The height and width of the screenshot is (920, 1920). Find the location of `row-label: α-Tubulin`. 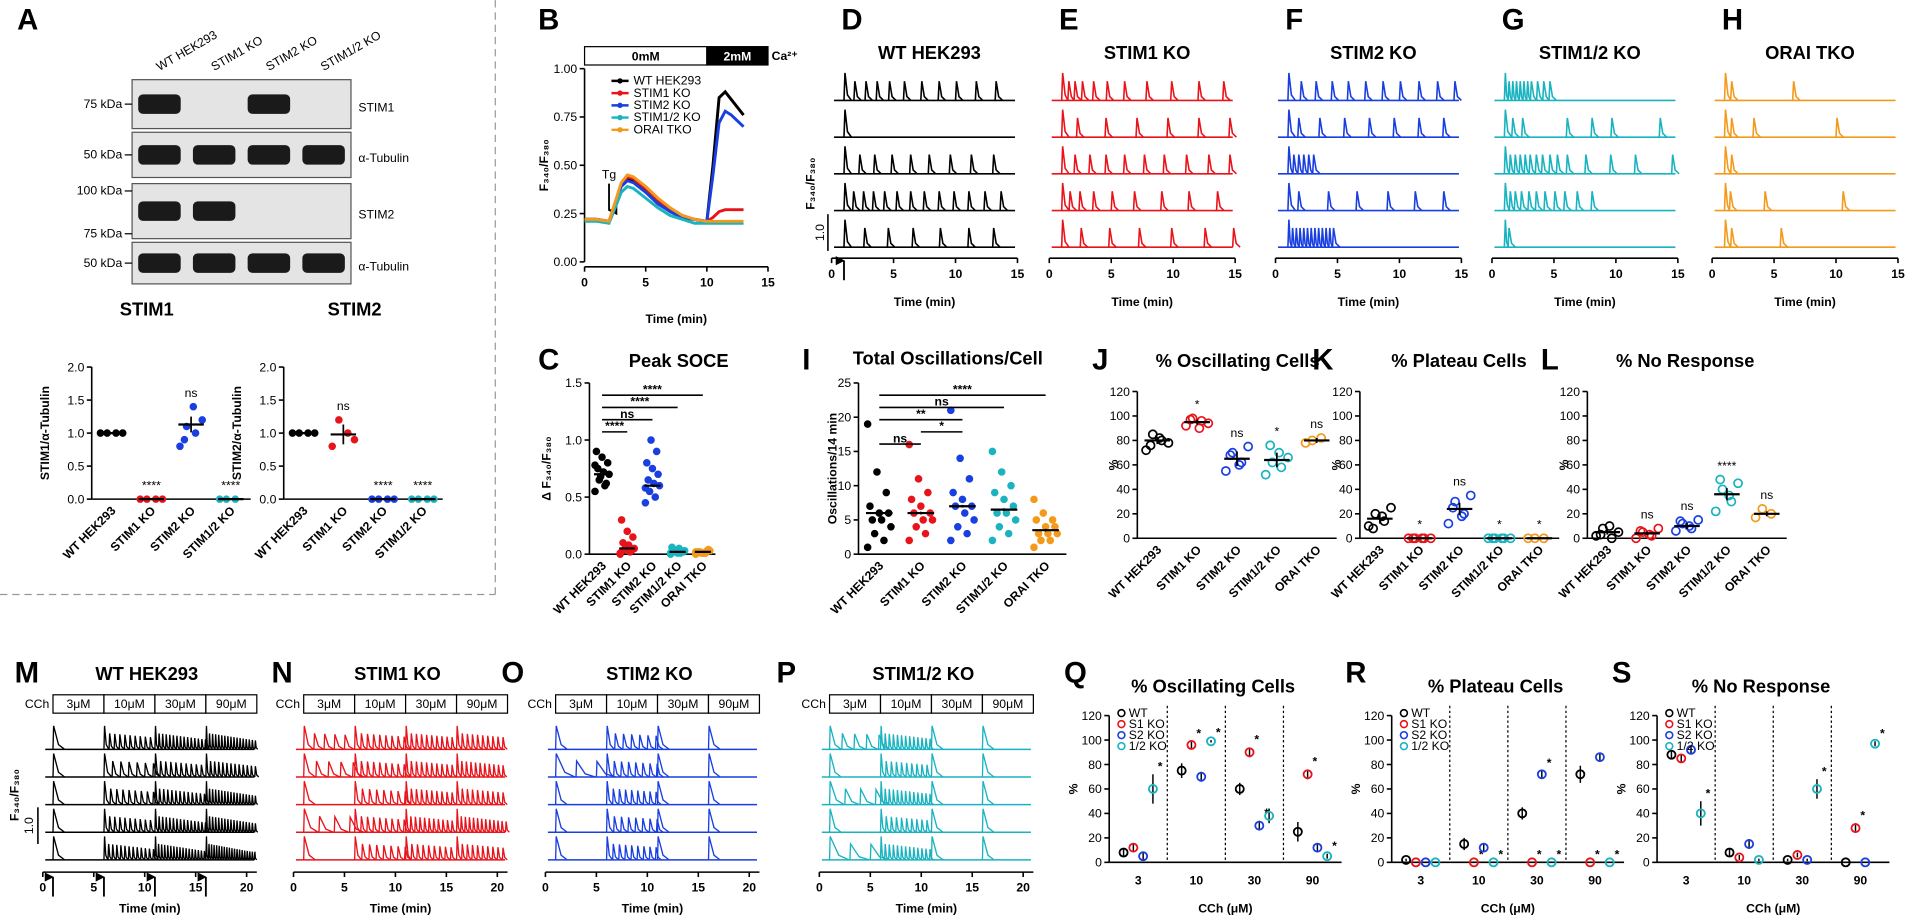

row-label: α-Tubulin is located at coordinates (383, 266).